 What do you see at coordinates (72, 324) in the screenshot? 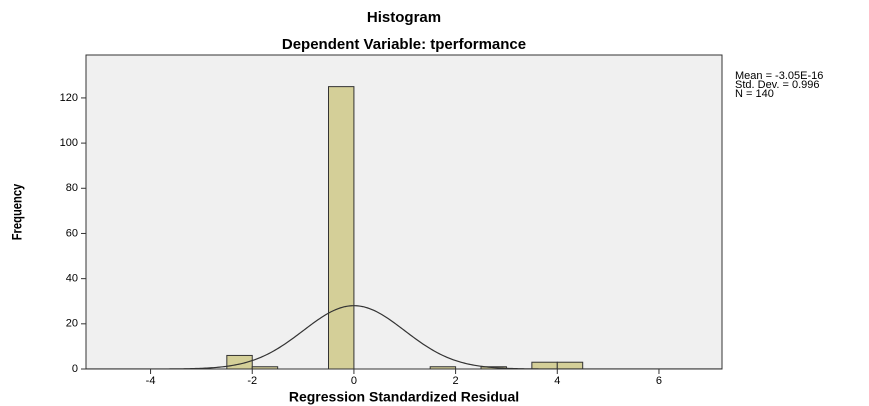
I see `y-tick-label: 20` at bounding box center [72, 324].